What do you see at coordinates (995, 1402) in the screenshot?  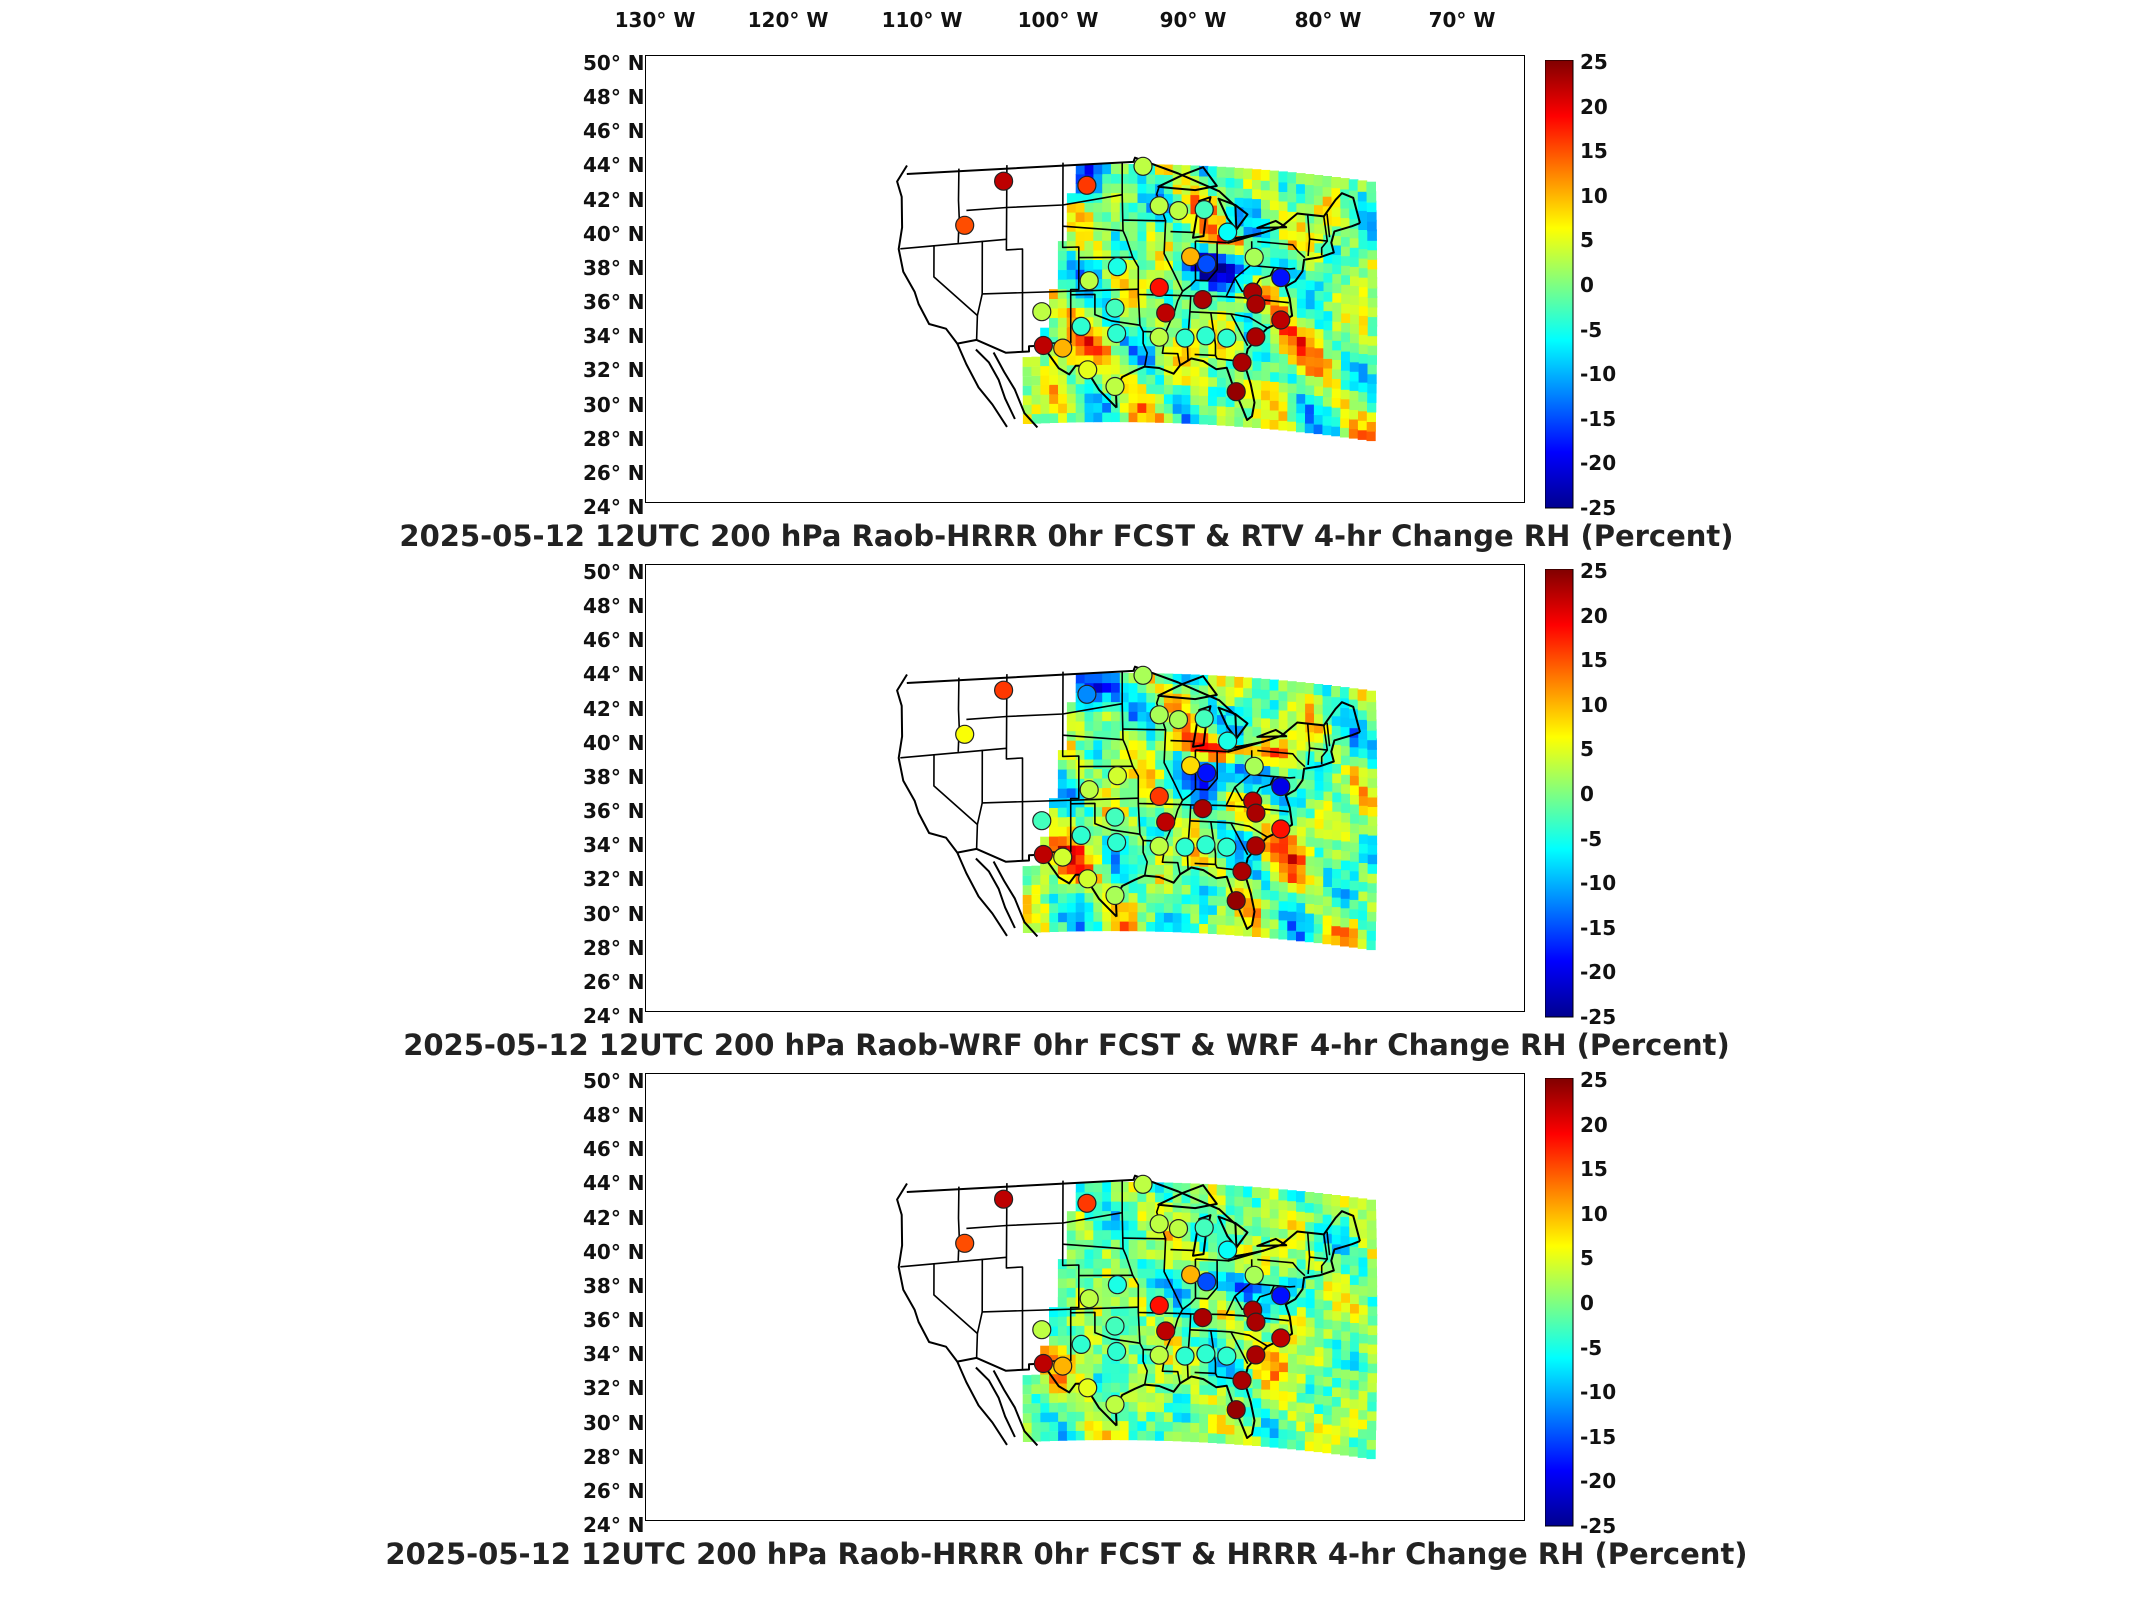 I see `coastline` at bounding box center [995, 1402].